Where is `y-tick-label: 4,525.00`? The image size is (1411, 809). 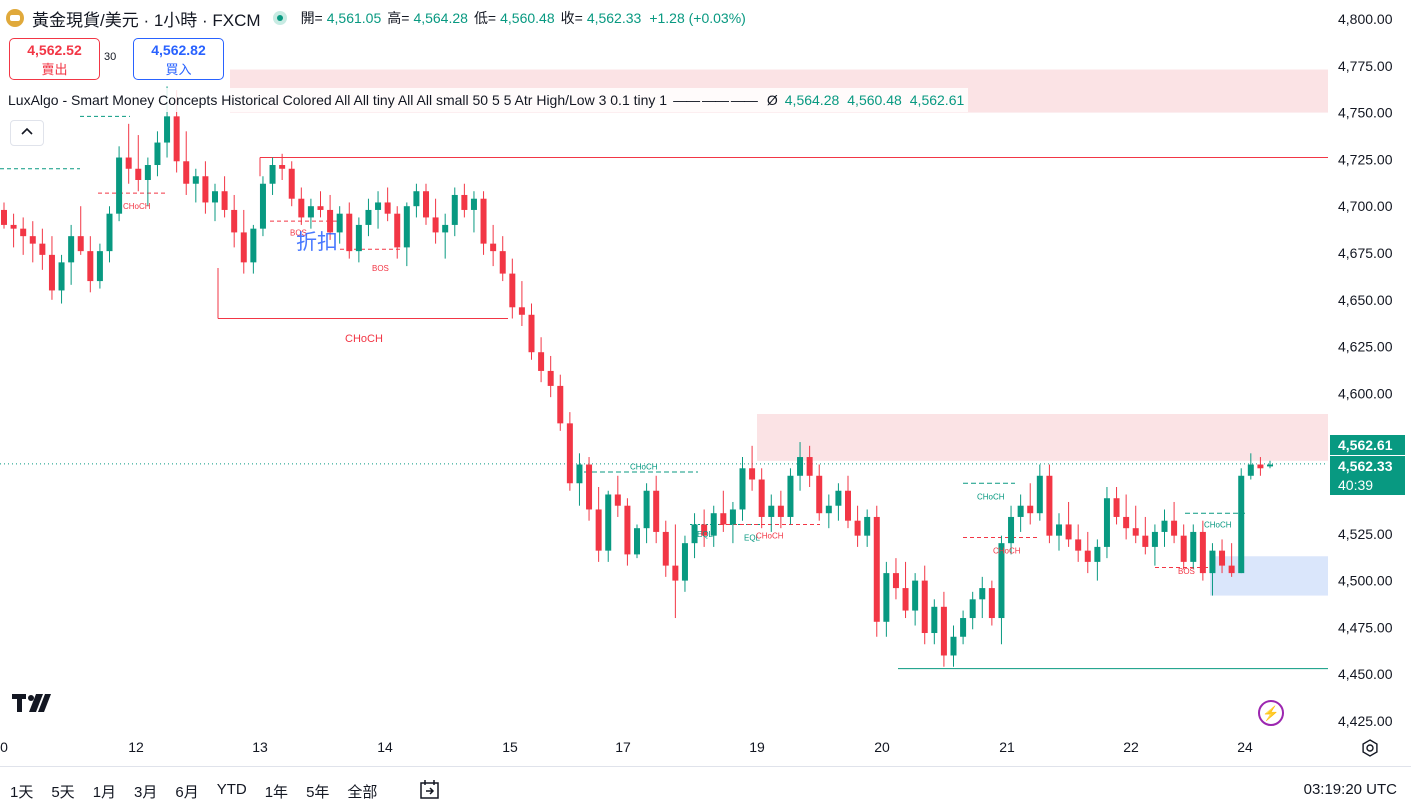
y-tick-label: 4,525.00 is located at coordinates (1365, 534).